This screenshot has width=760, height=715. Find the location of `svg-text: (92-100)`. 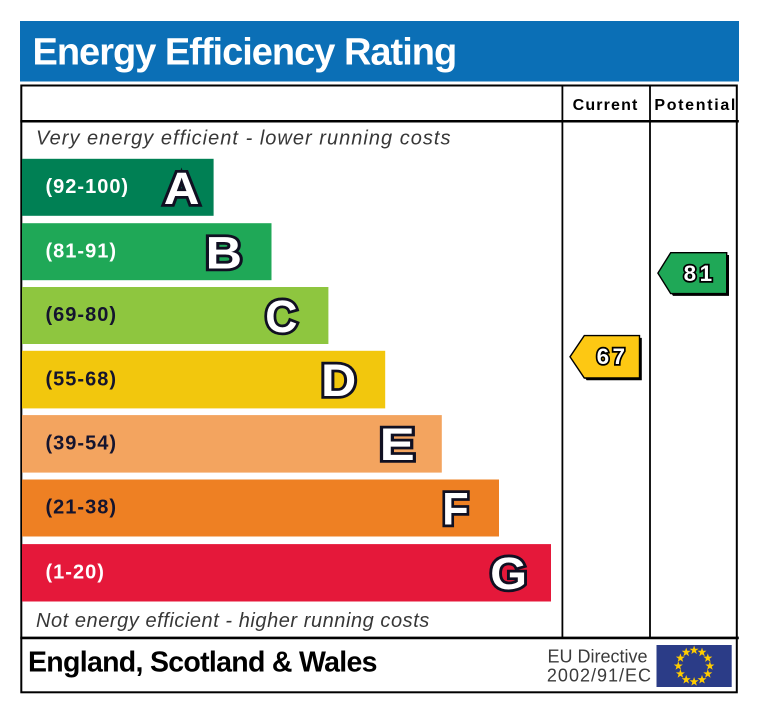

svg-text: (92-100) is located at coordinates (88, 187).